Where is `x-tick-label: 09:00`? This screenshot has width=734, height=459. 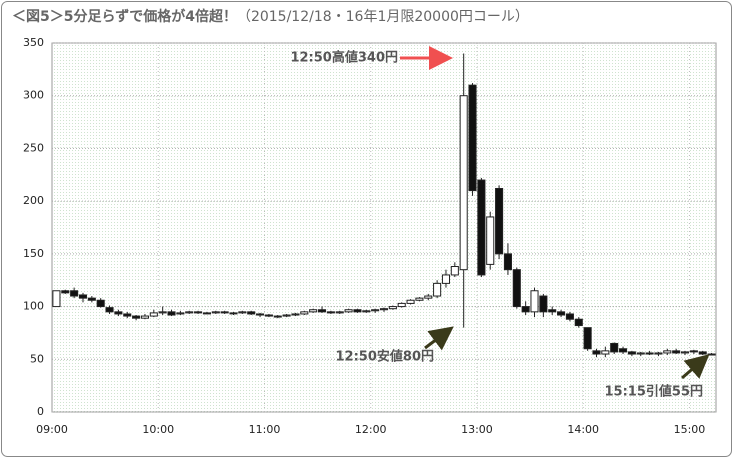 x-tick-label: 09:00 is located at coordinates (52, 429).